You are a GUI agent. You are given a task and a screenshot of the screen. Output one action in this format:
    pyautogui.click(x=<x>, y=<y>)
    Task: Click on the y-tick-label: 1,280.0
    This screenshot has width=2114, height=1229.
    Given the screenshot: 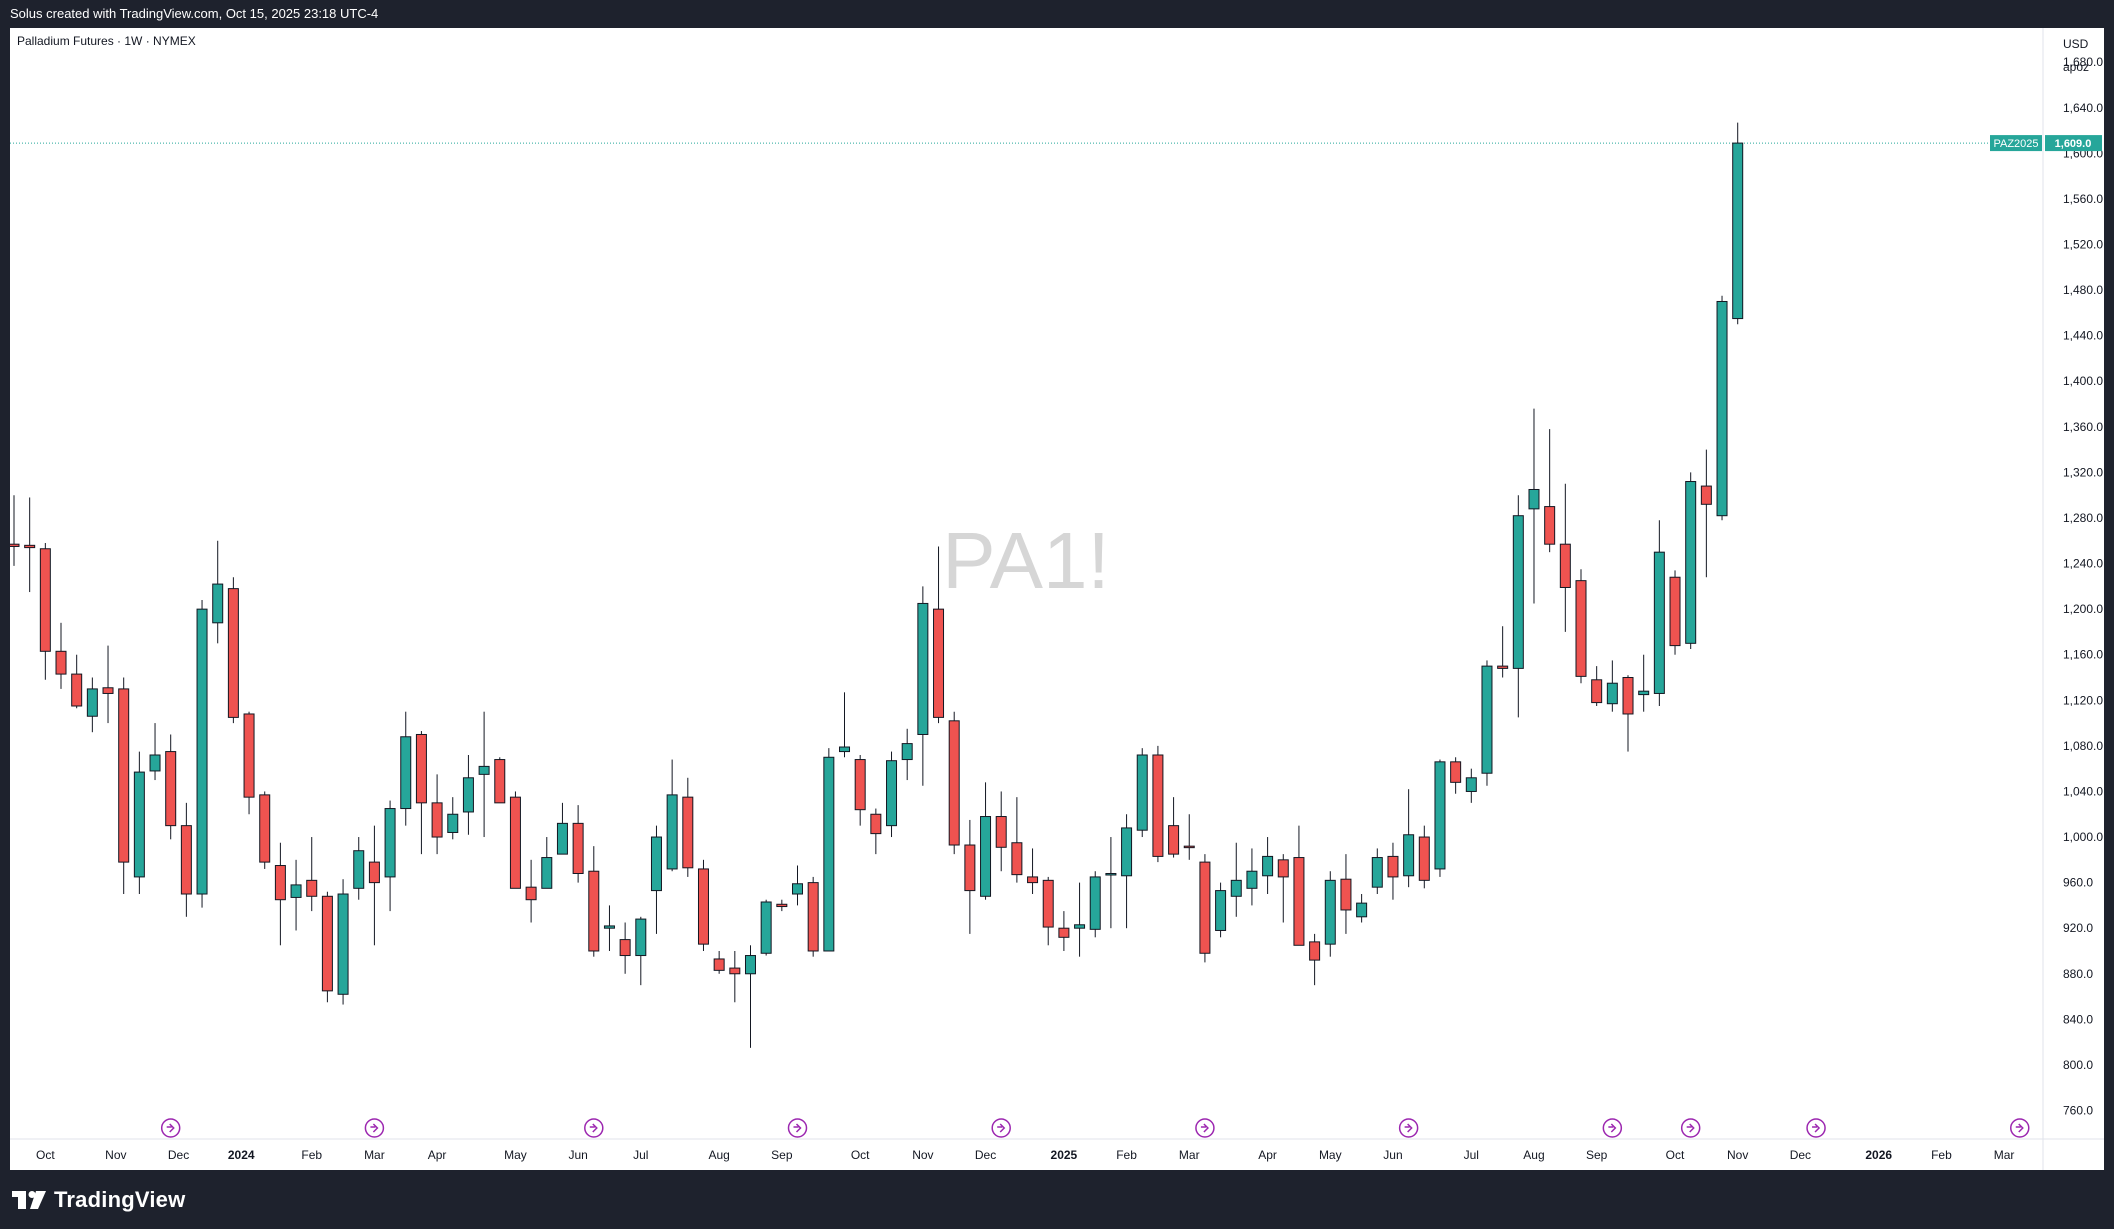 What is the action you would take?
    pyautogui.click(x=2083, y=518)
    